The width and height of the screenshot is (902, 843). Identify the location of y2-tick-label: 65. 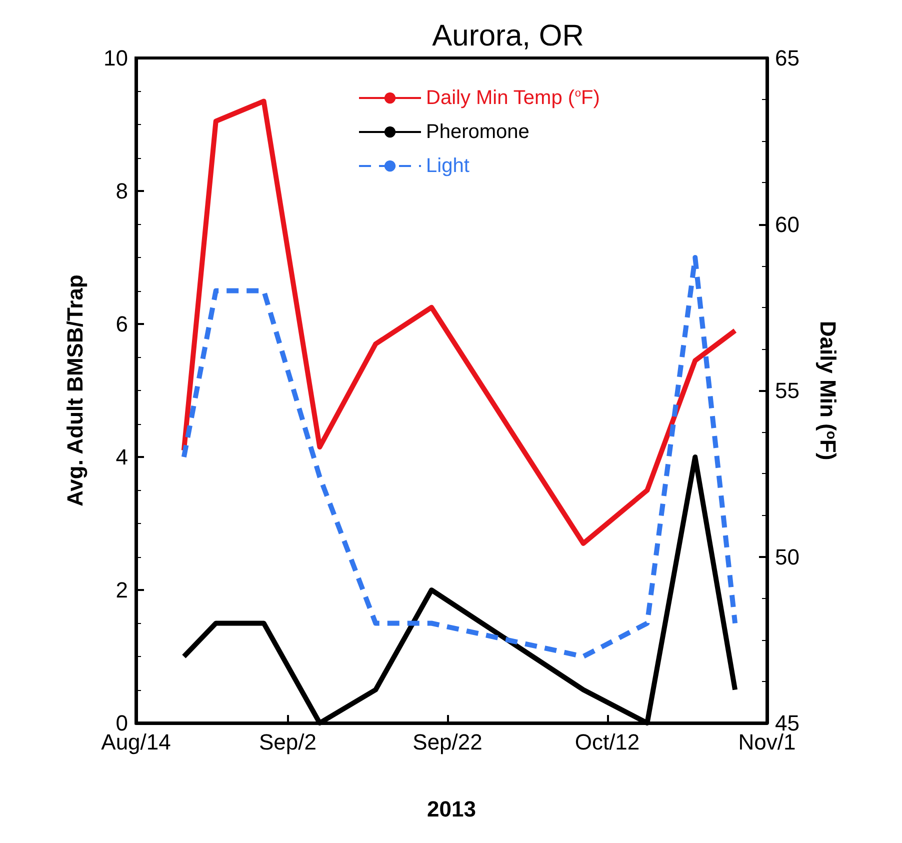
(787, 58).